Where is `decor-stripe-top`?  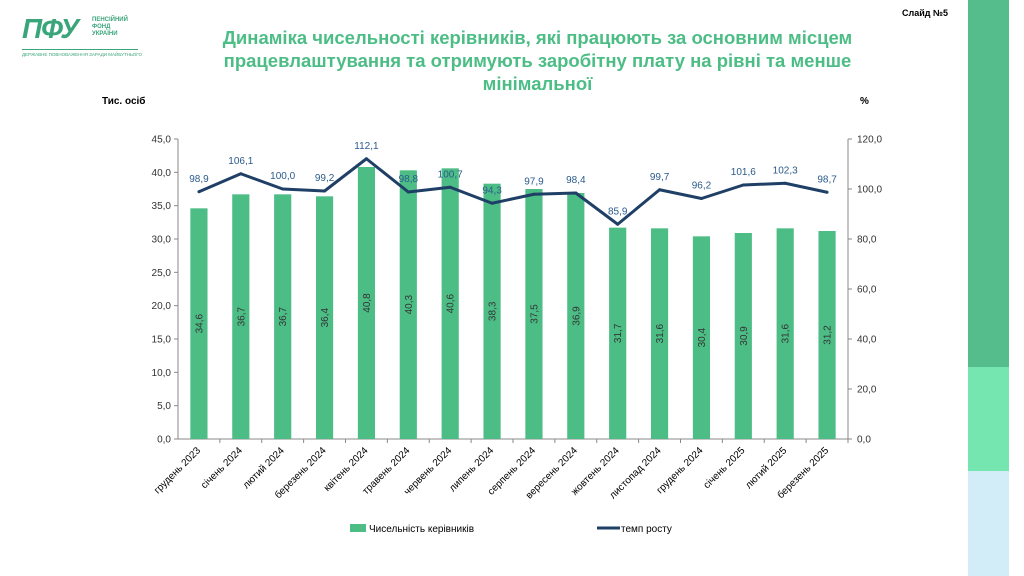 decor-stripe-top is located at coordinates (988, 183).